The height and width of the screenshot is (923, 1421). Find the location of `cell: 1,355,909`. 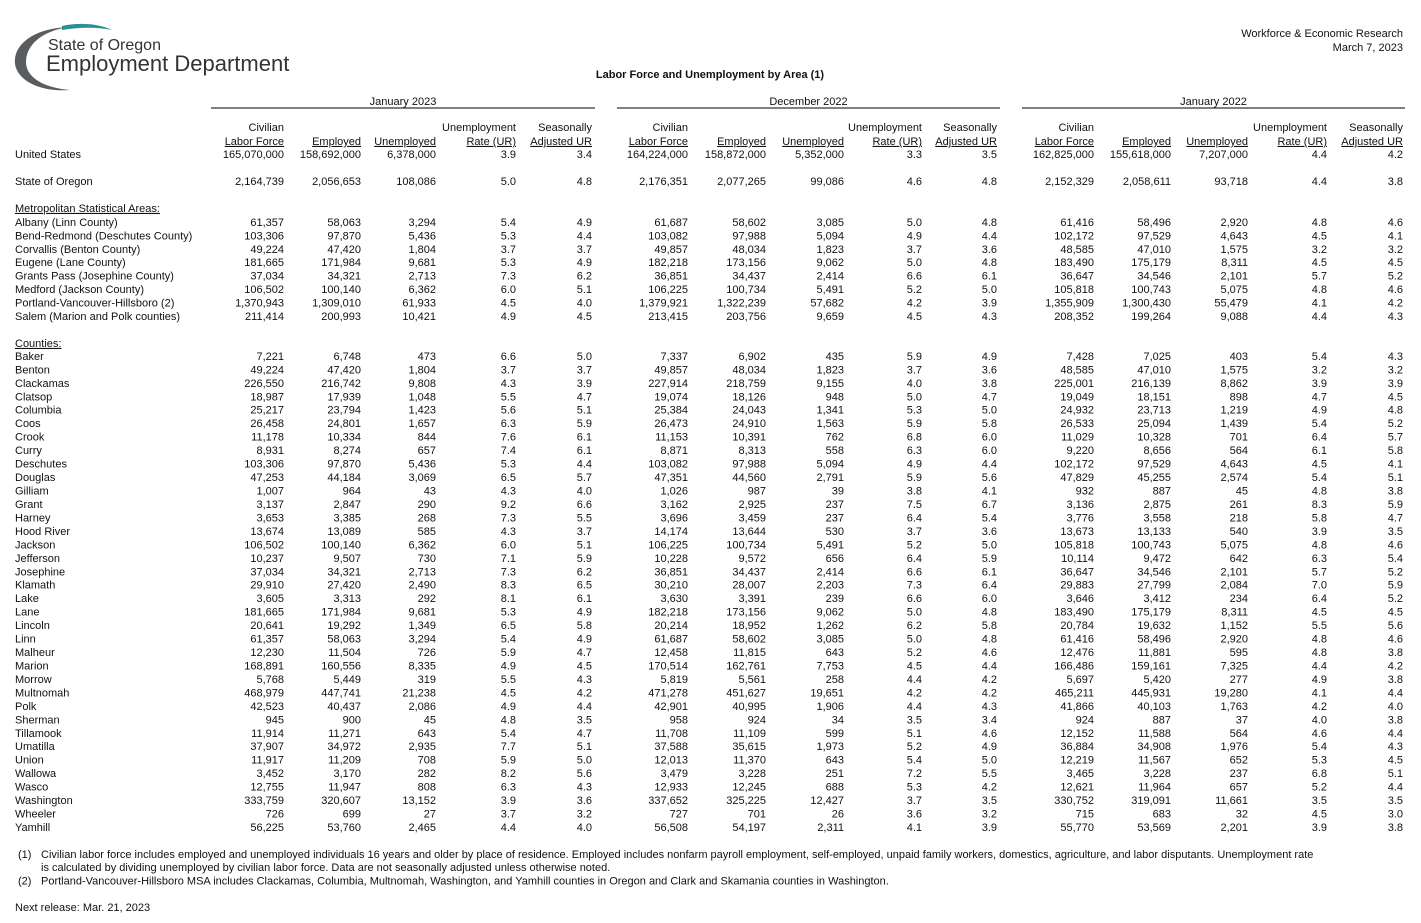

cell: 1,355,909 is located at coordinates (1069, 303).